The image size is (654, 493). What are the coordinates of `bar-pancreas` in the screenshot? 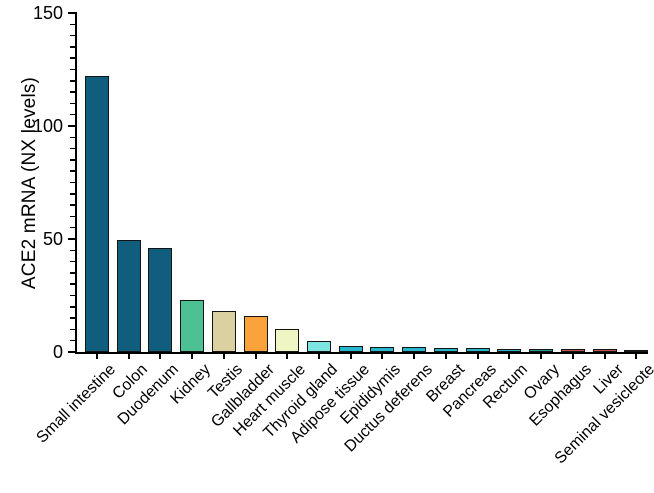 It's located at (477, 350).